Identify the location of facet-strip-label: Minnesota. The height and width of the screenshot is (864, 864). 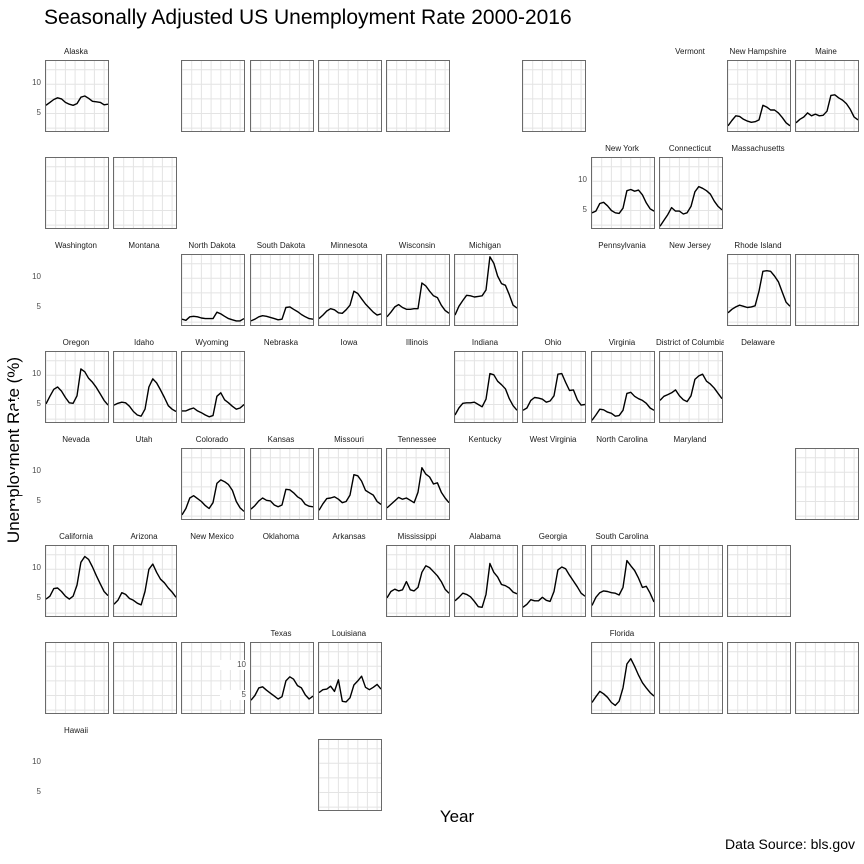
(349, 245).